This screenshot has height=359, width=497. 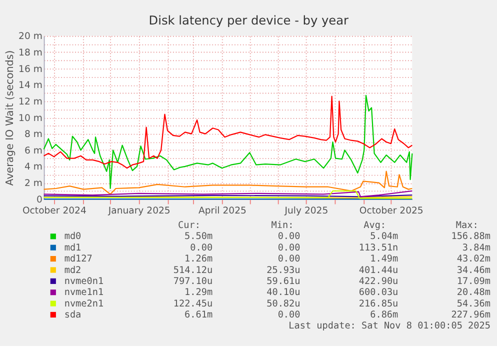 What do you see at coordinates (378, 248) in the screenshot?
I see `text: 113.51n` at bounding box center [378, 248].